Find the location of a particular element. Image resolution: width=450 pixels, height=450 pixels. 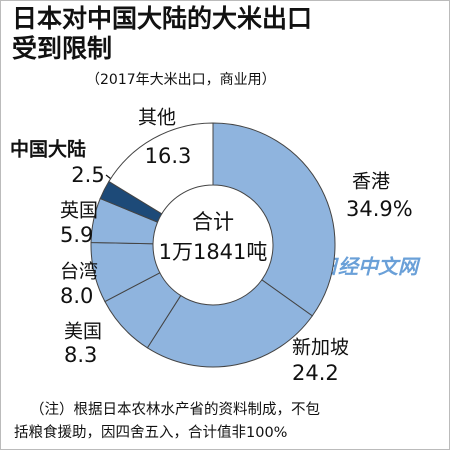

value-label: 16.3 is located at coordinates (168, 156).